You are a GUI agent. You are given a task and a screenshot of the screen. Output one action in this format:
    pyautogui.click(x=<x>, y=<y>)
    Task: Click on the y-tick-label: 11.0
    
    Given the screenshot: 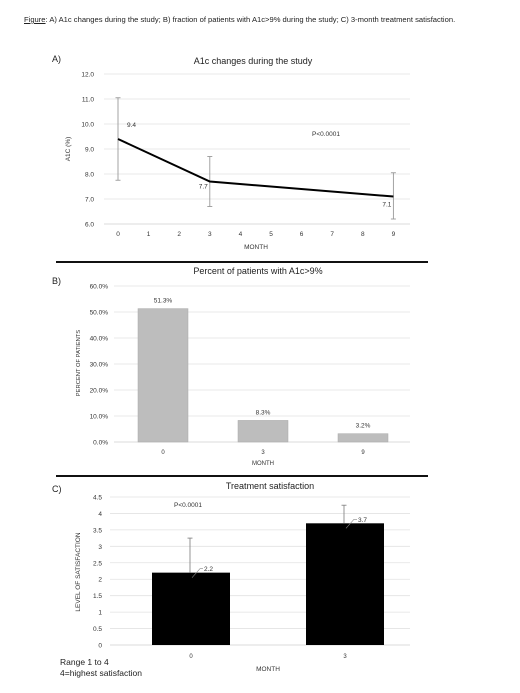 What is the action you would take?
    pyautogui.click(x=88, y=100)
    